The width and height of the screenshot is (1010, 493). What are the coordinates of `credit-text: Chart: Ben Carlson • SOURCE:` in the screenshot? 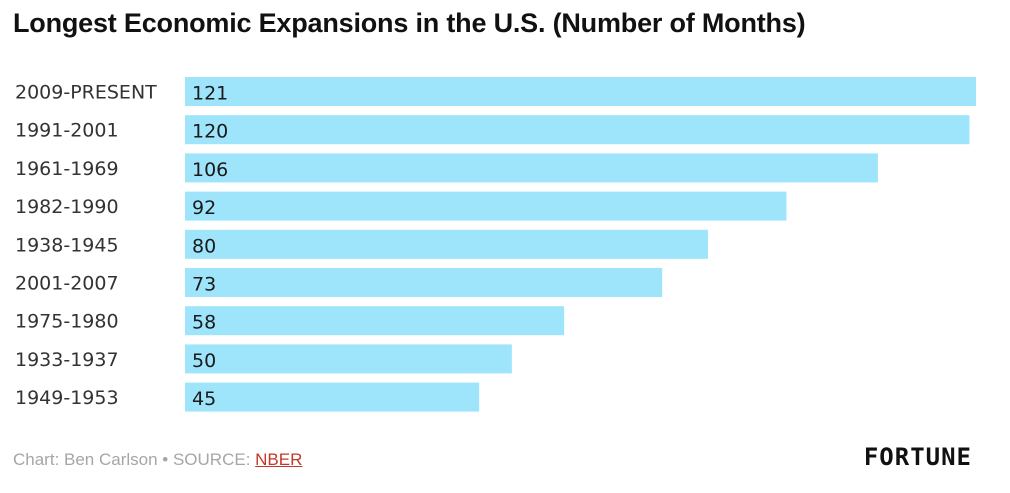 It's located at (134, 459).